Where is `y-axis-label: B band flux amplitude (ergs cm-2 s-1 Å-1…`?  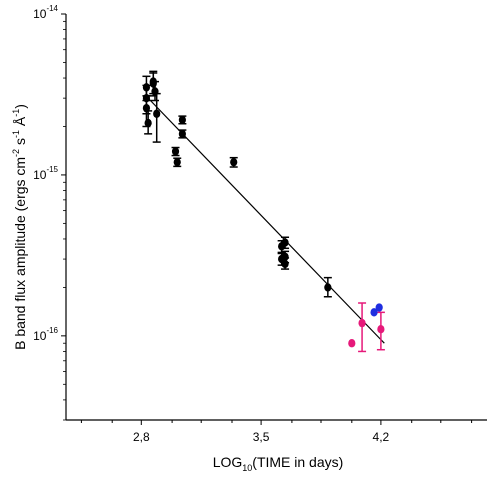 y-axis-label: B band flux amplitude (ergs cm-2 s-1 Å-1… is located at coordinates (19, 227).